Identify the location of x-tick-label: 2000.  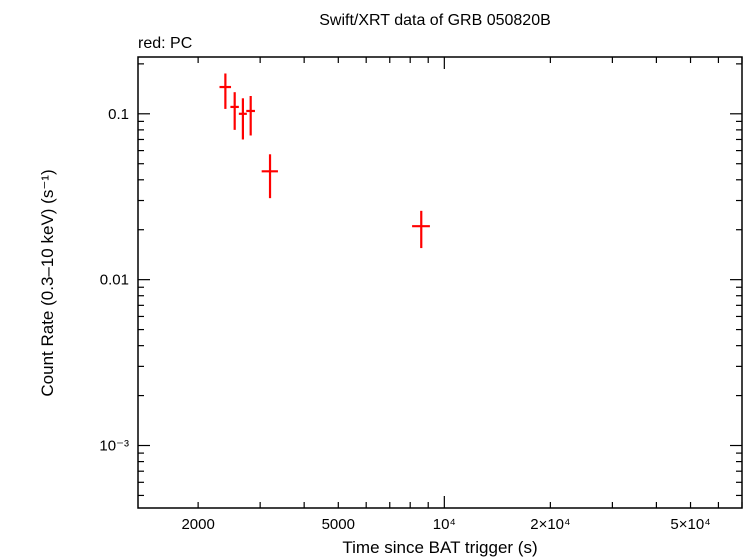
(197, 524).